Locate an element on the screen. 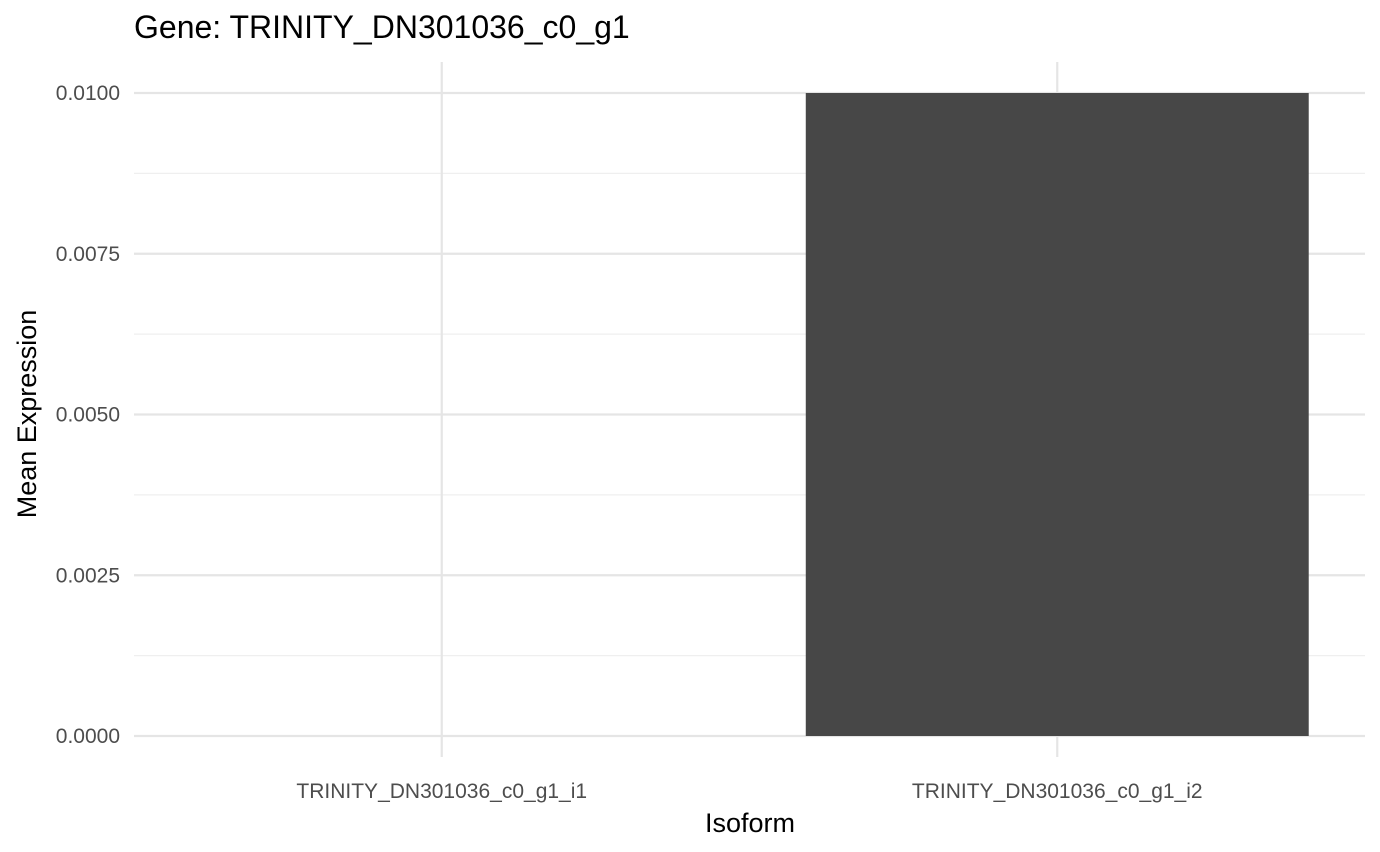  y-tick-label: 0.0100 is located at coordinates (88, 93).